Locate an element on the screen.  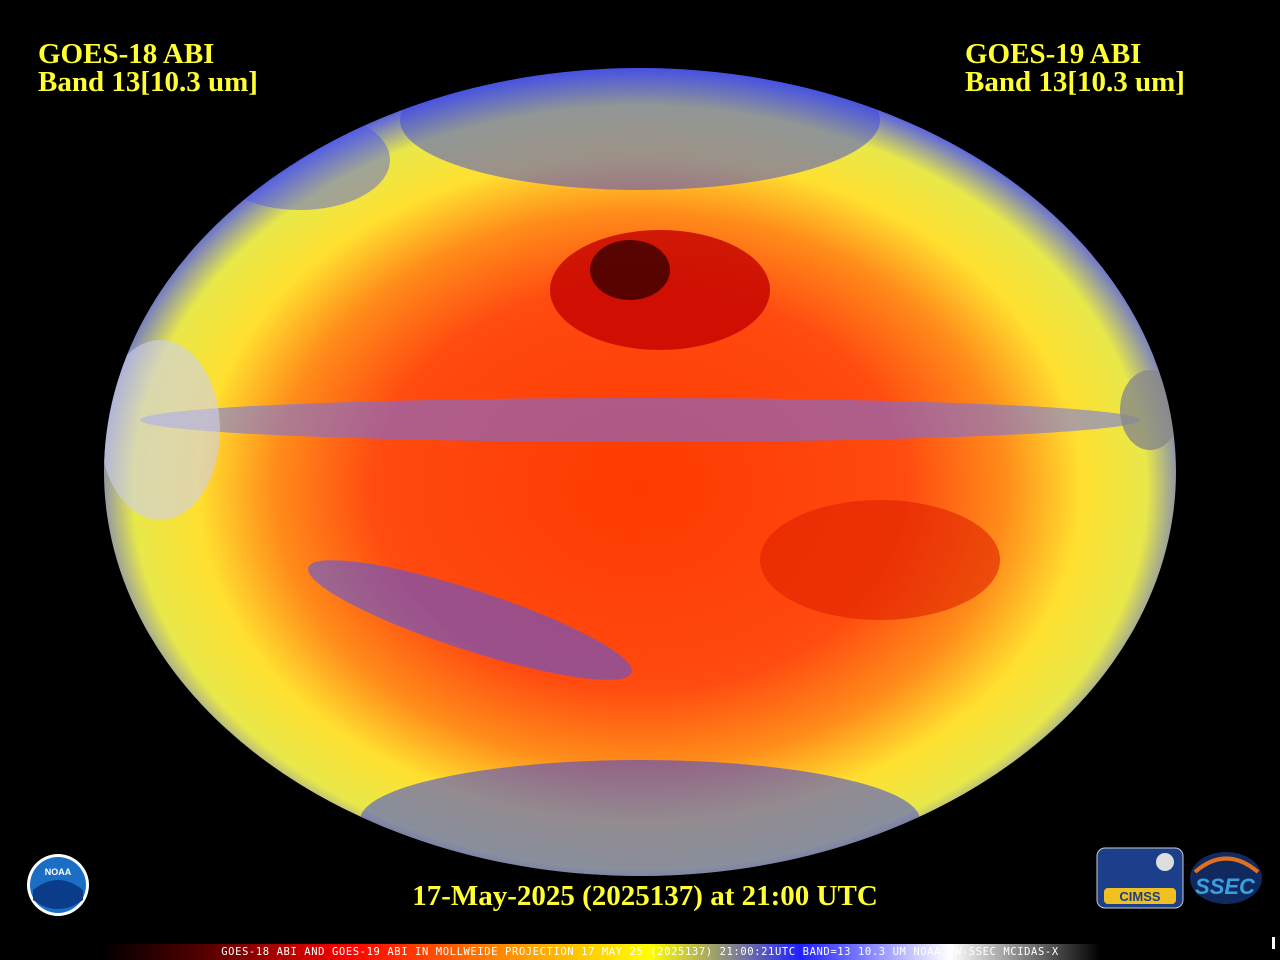
right-satellite: GOES-19 ABI is located at coordinates (1053, 54).